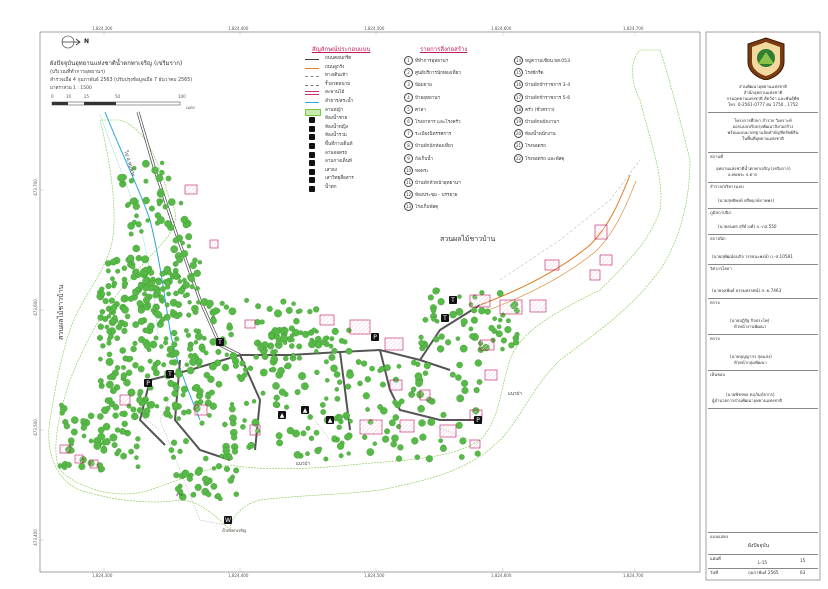 This screenshot has width=828, height=589. What do you see at coordinates (427, 208) in the screenshot?
I see `building-name: โรงเก็บพัสดุ` at bounding box center [427, 208].